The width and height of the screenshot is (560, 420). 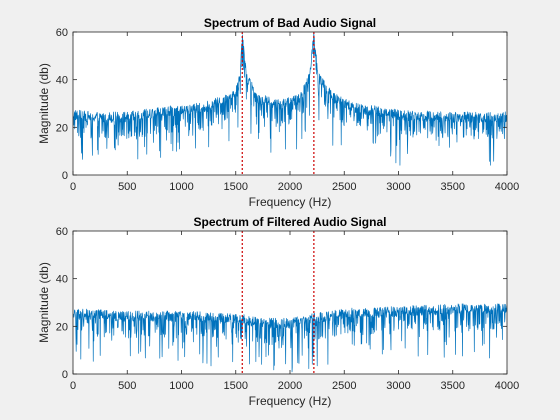 What do you see at coordinates (344, 386) in the screenshot?
I see `bottom-x-tick-label-5: 2500` at bounding box center [344, 386].